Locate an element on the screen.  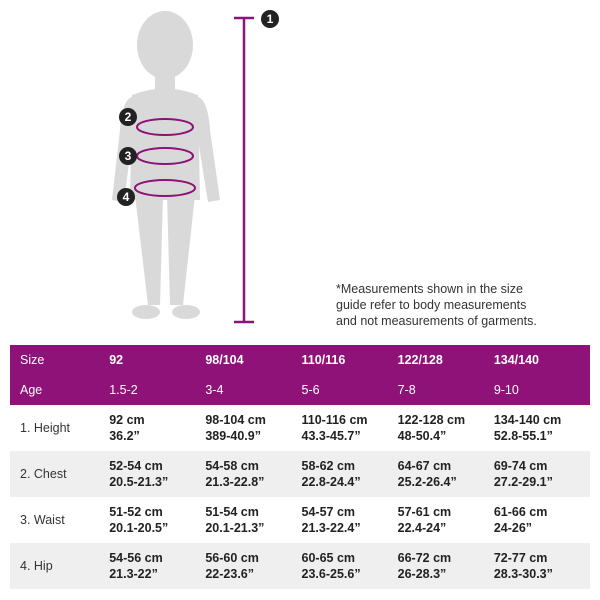
height-line is located at coordinates (244, 170).